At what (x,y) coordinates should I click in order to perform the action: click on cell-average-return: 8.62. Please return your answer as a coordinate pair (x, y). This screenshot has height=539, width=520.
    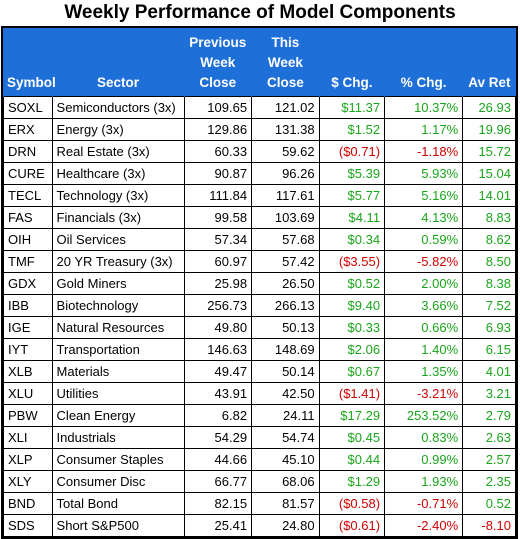
    Looking at the image, I should click on (489, 239).